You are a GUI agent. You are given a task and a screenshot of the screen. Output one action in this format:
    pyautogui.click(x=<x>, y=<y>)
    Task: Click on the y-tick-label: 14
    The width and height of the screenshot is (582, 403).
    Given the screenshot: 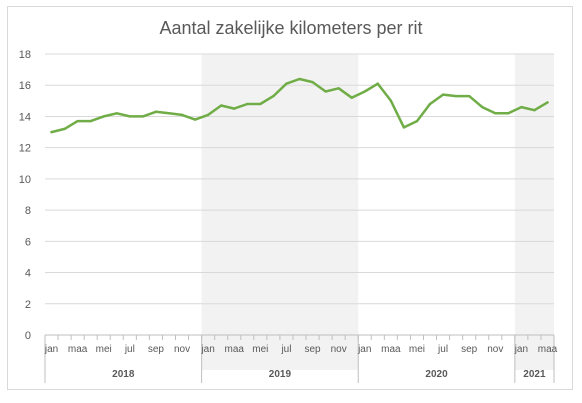 What is the action you would take?
    pyautogui.click(x=25, y=117)
    